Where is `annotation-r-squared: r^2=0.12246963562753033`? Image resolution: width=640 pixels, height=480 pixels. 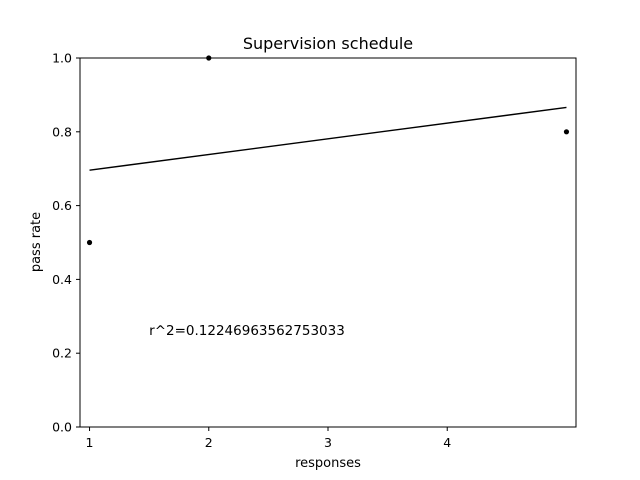
annotation-r-squared: r^2=0.12246963562753033 is located at coordinates (247, 331).